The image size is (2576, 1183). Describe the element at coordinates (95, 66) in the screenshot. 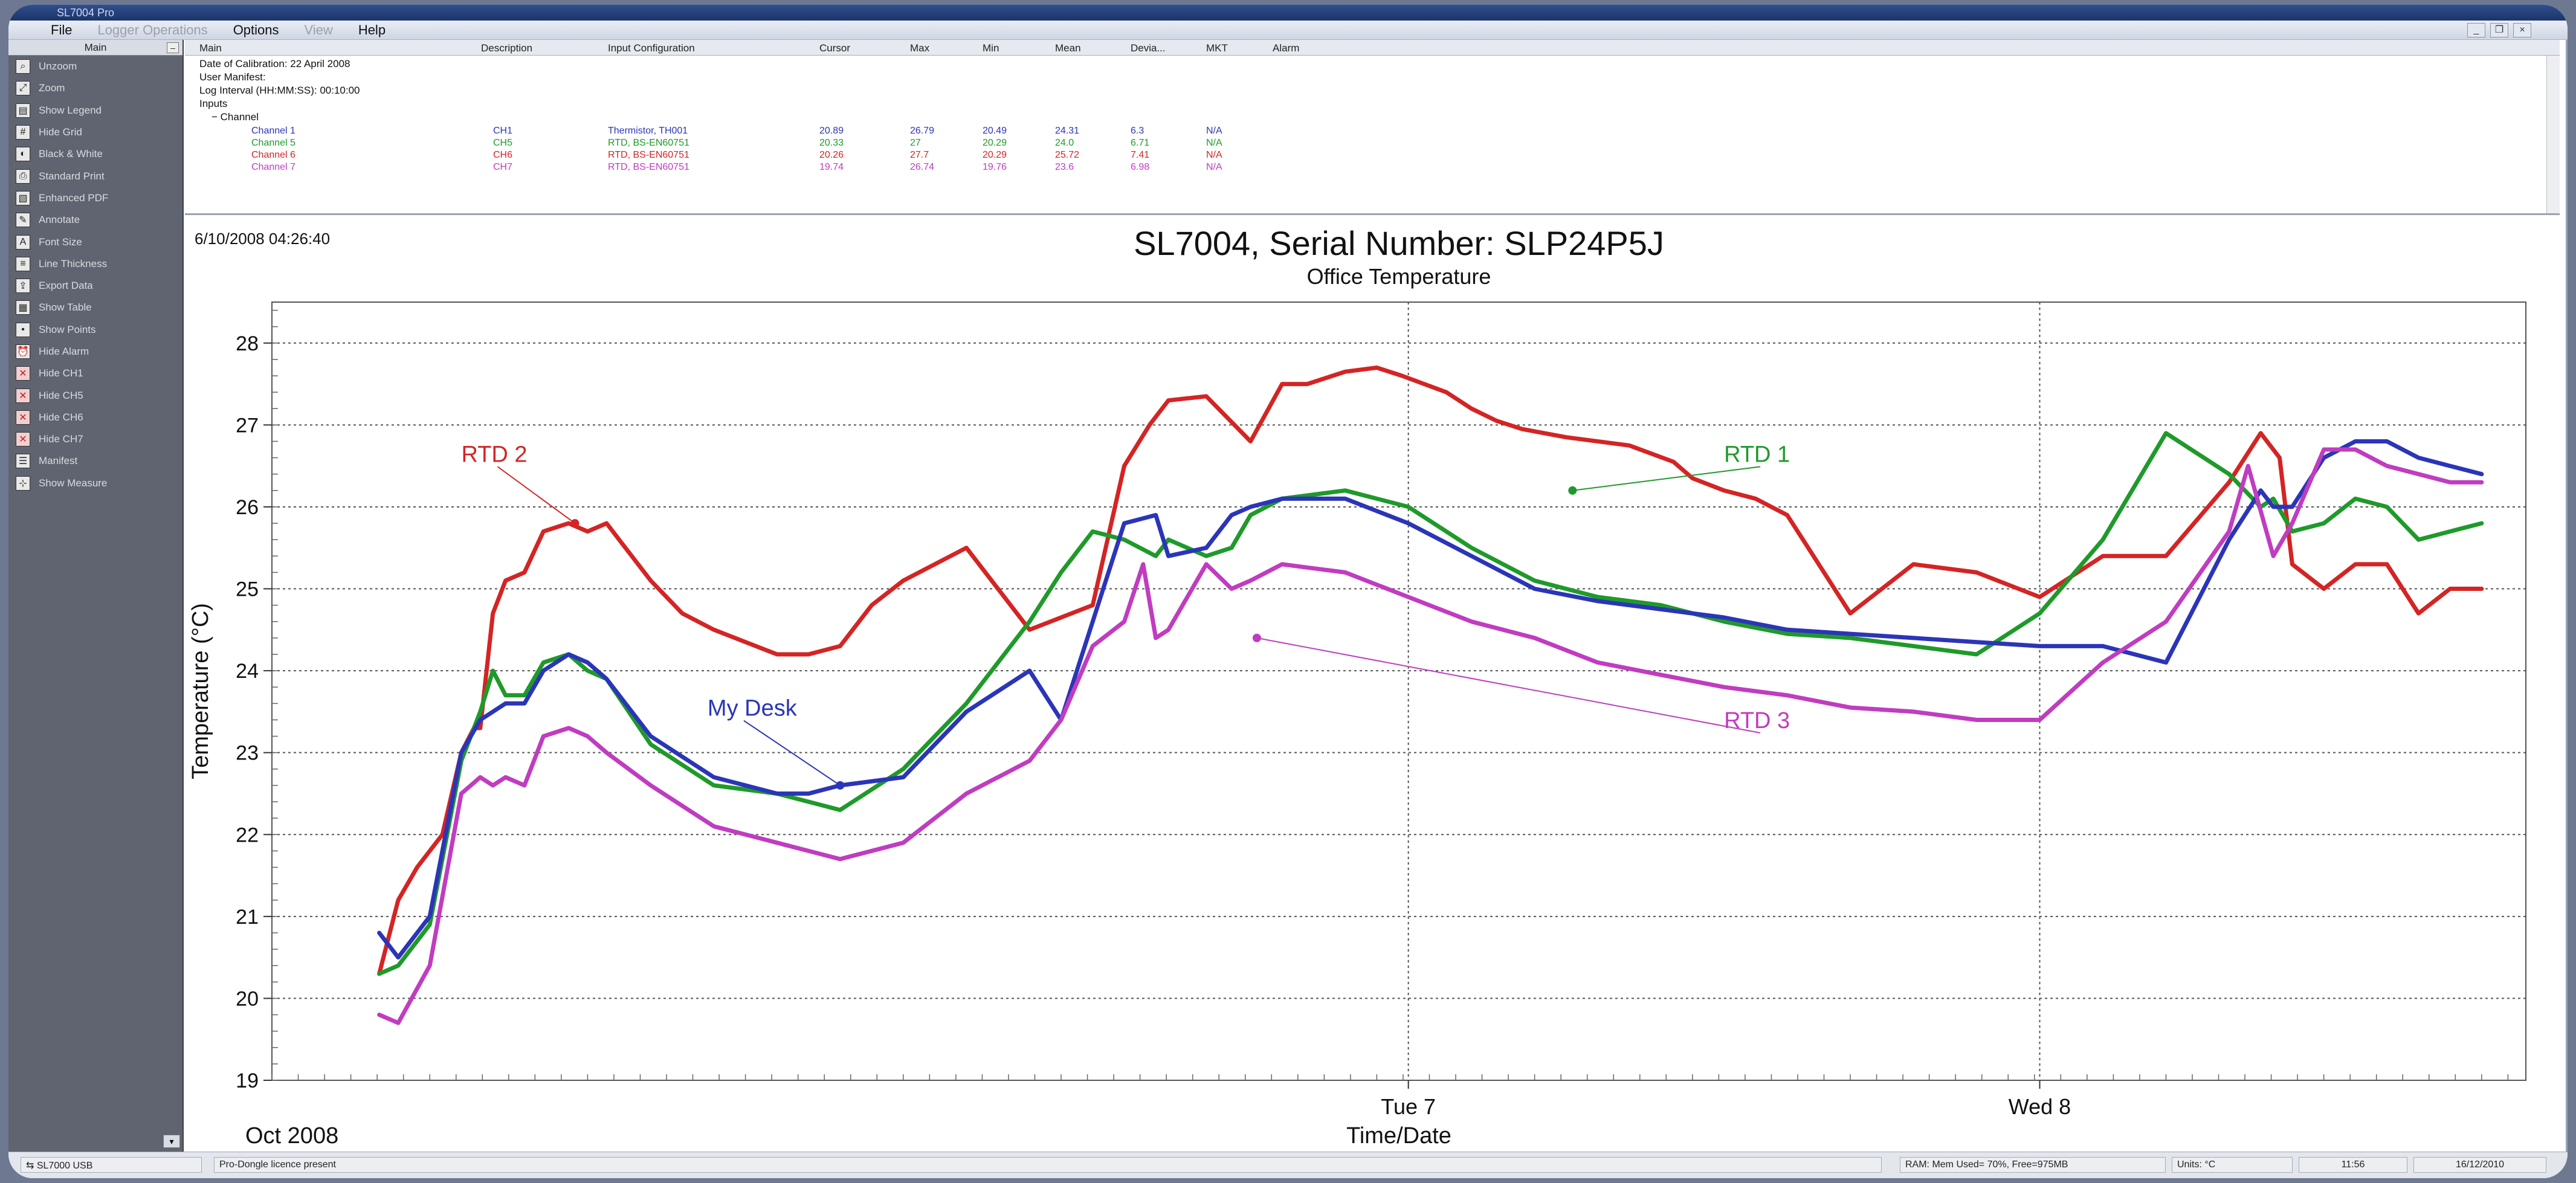

I see `tool-unzoom: ⌕ Unzoom` at that location.